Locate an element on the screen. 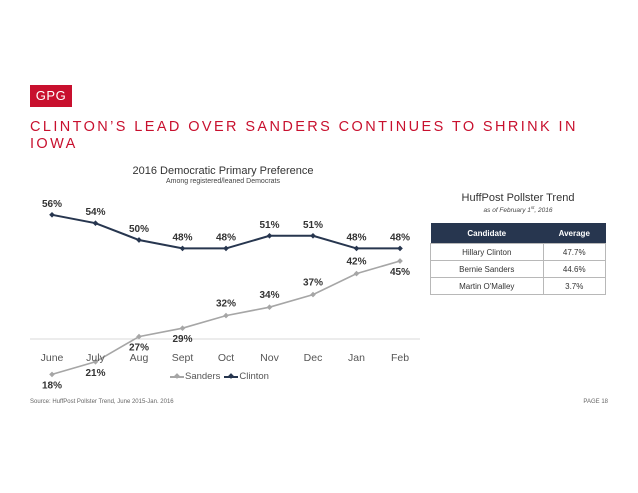 This screenshot has width=638, height=493. average-cell: 3.7% is located at coordinates (574, 286).